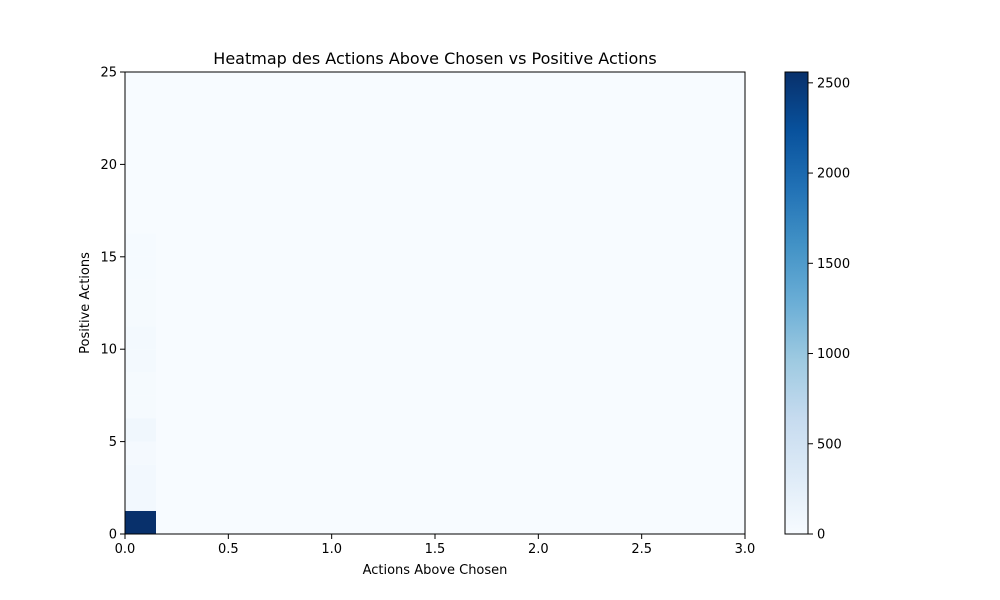 This screenshot has width=1000, height=600. What do you see at coordinates (745, 549) in the screenshot?
I see `x-tick-label: 3.0` at bounding box center [745, 549].